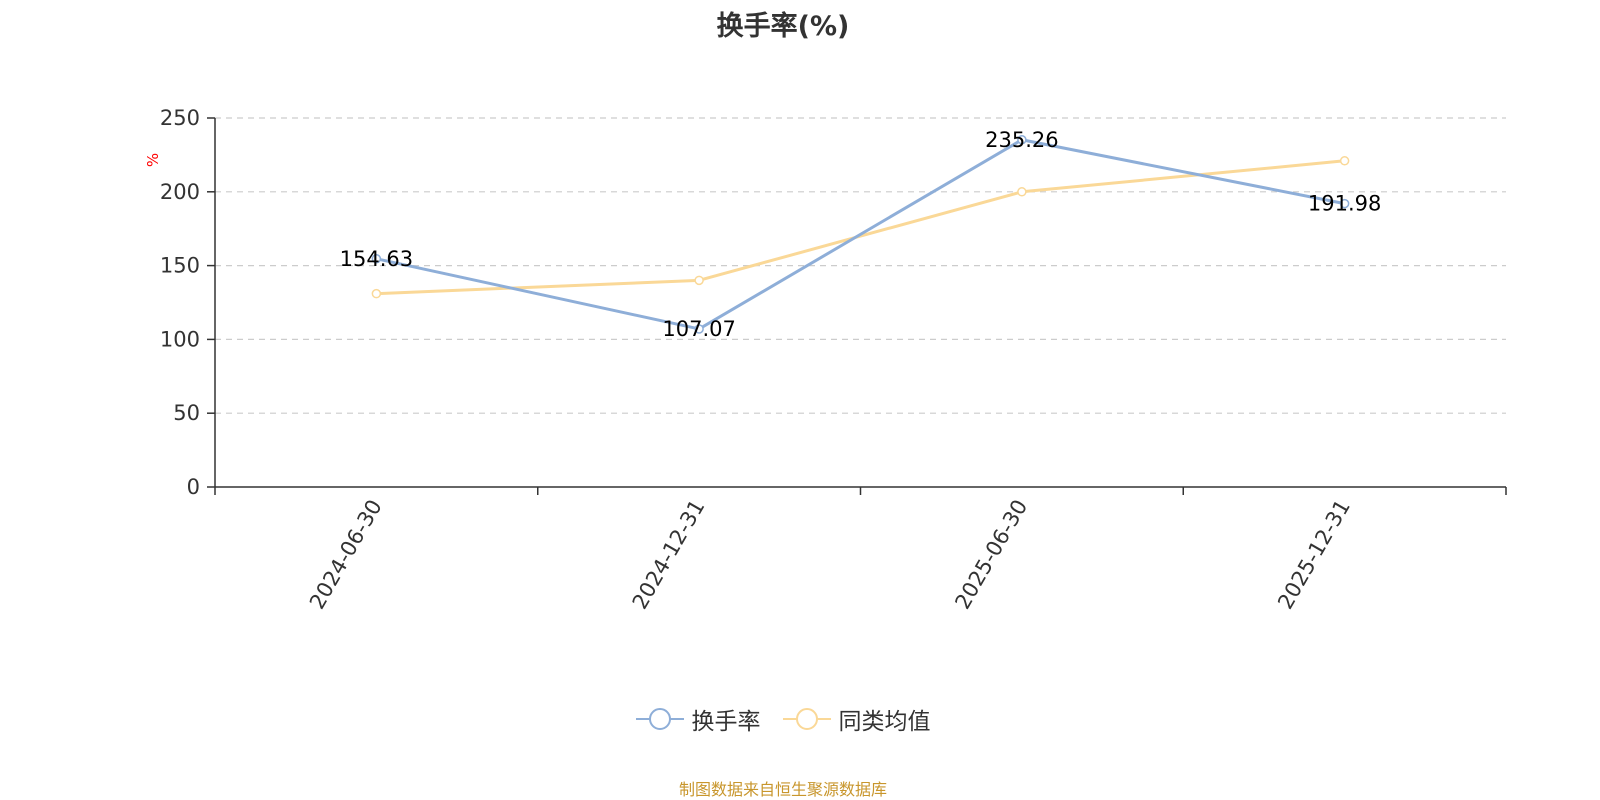 This screenshot has height=800, width=1600. What do you see at coordinates (153, 160) in the screenshot?
I see `y-axis-name: %` at bounding box center [153, 160].